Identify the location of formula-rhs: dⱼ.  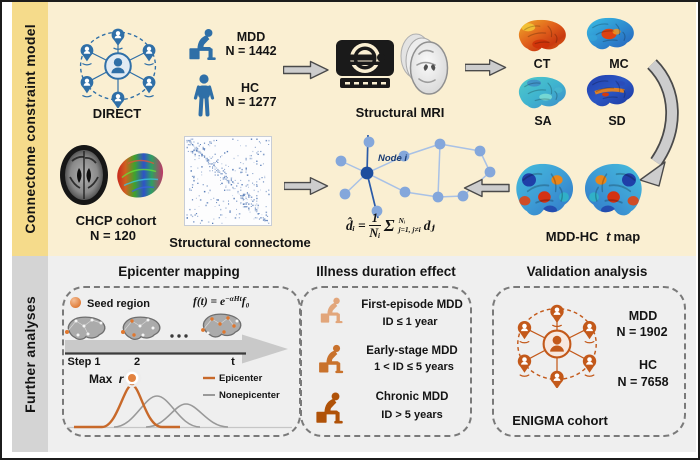
(429, 225).